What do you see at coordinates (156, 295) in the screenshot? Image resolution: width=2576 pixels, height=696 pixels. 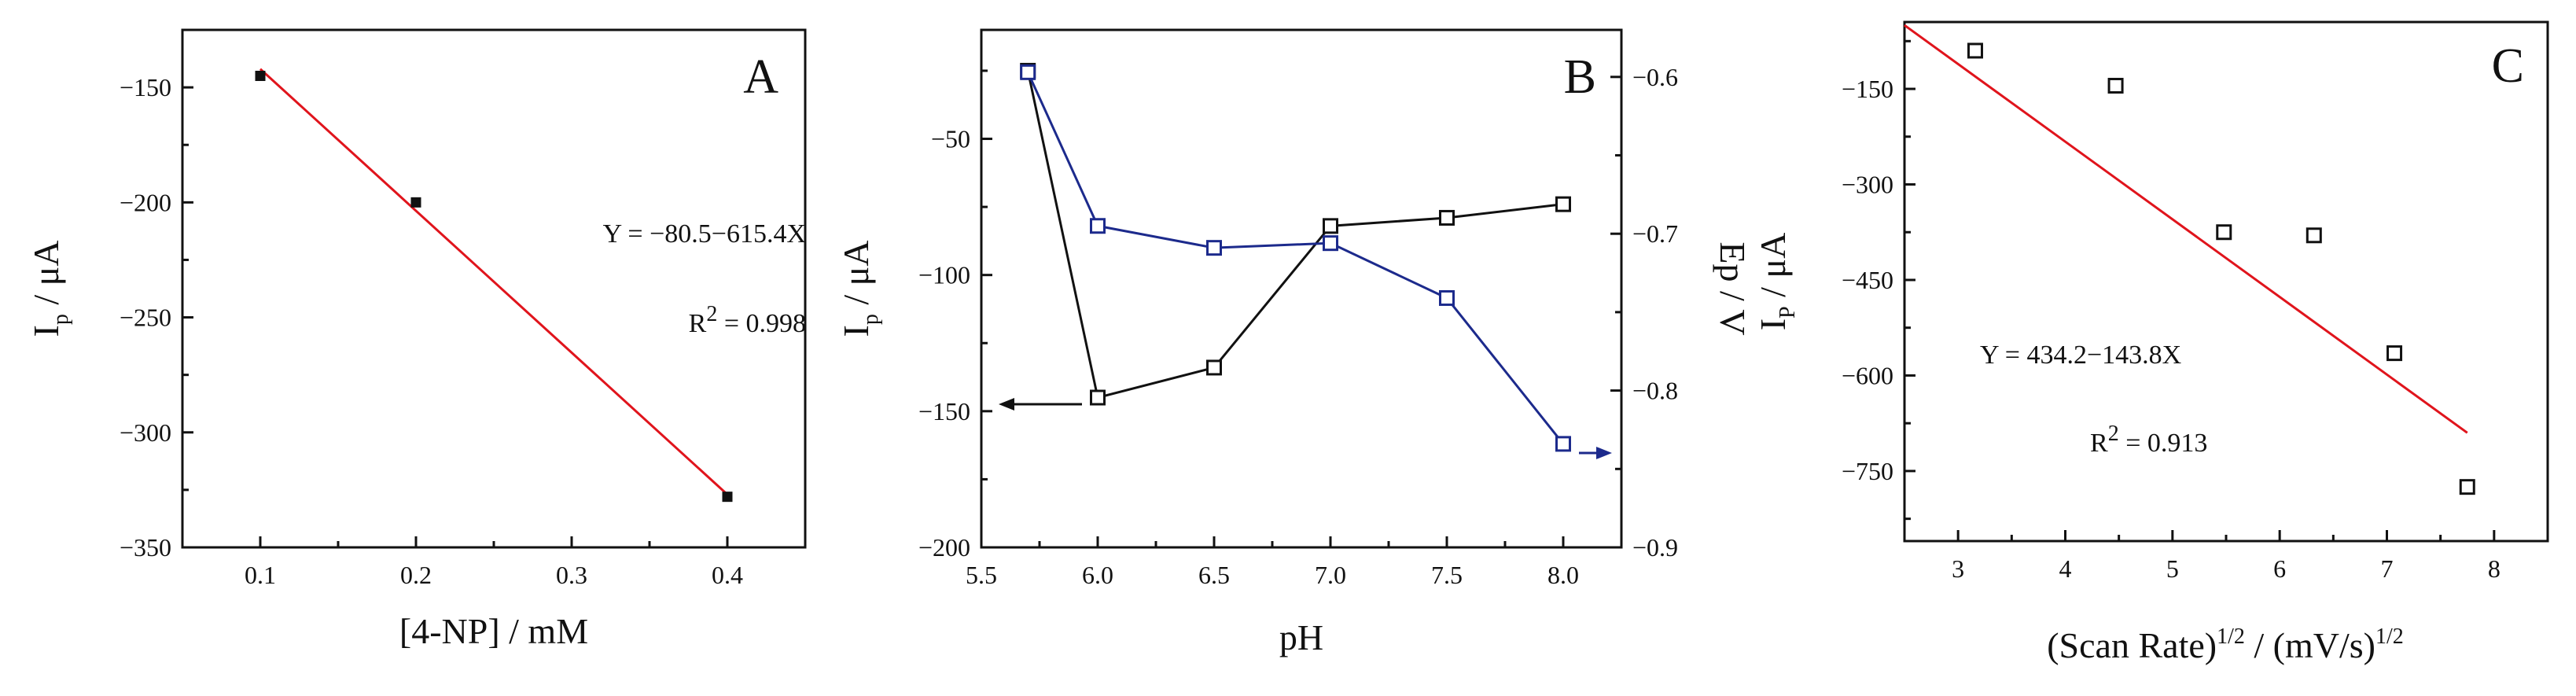 I see `panel-a-y-ticks: −350 −300 −250 −200 −150` at bounding box center [156, 295].